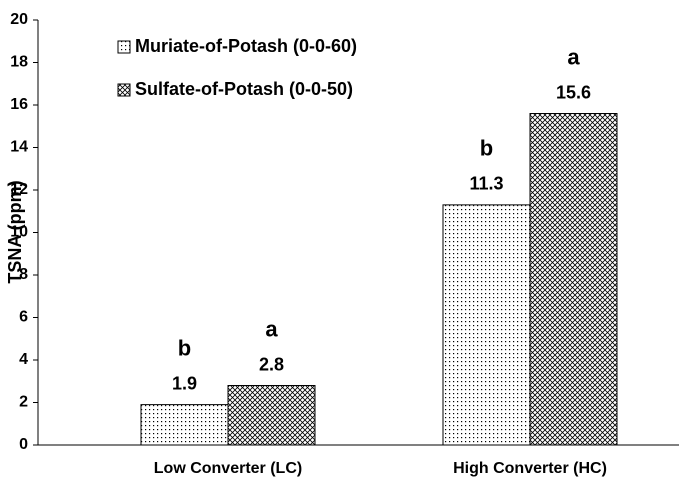  I want to click on y-tick-label: 18, so click(19, 62).